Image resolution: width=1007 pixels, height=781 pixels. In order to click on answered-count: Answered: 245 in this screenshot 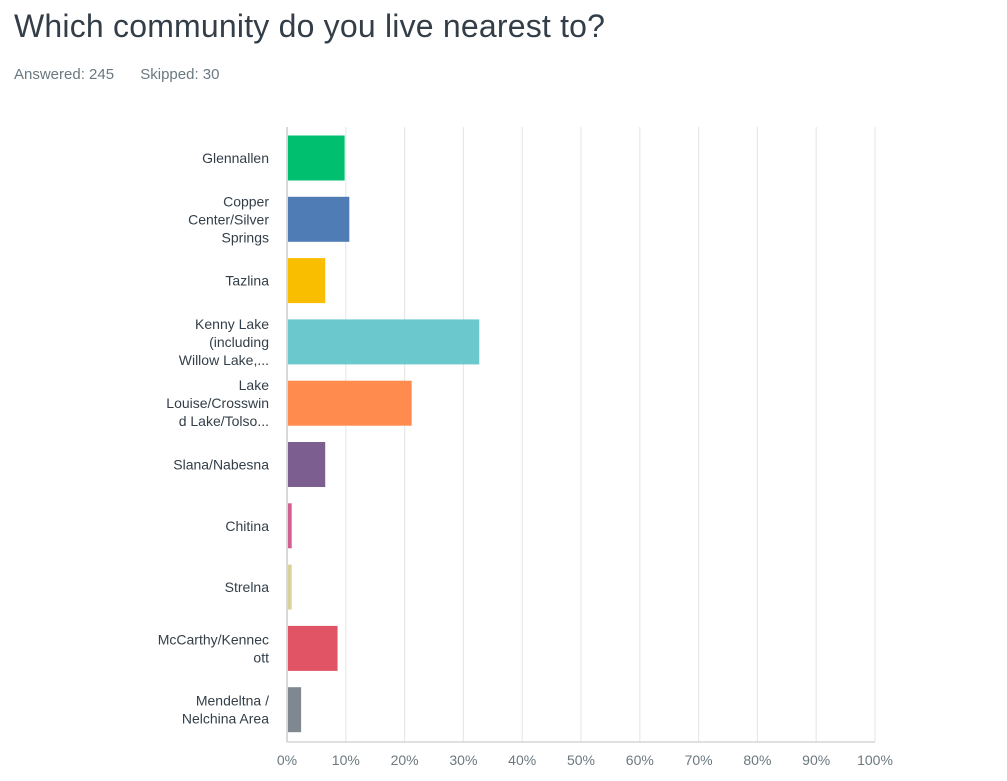, I will do `click(64, 74)`.